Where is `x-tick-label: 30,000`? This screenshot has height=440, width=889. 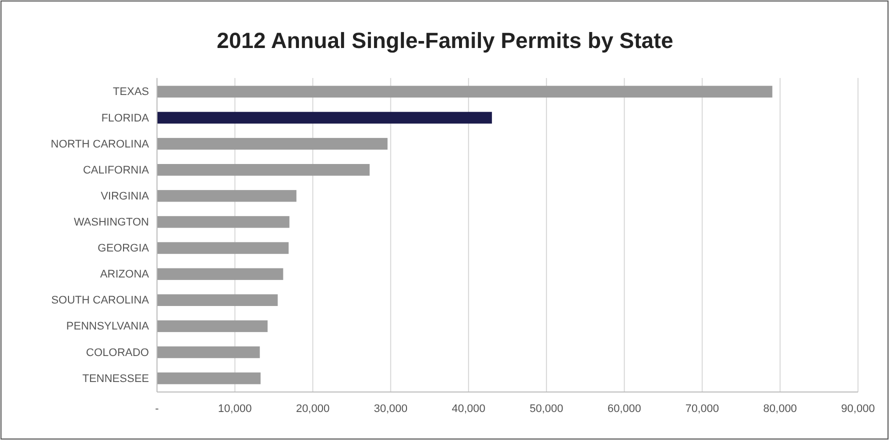
x-tick-label: 30,000 is located at coordinates (391, 408).